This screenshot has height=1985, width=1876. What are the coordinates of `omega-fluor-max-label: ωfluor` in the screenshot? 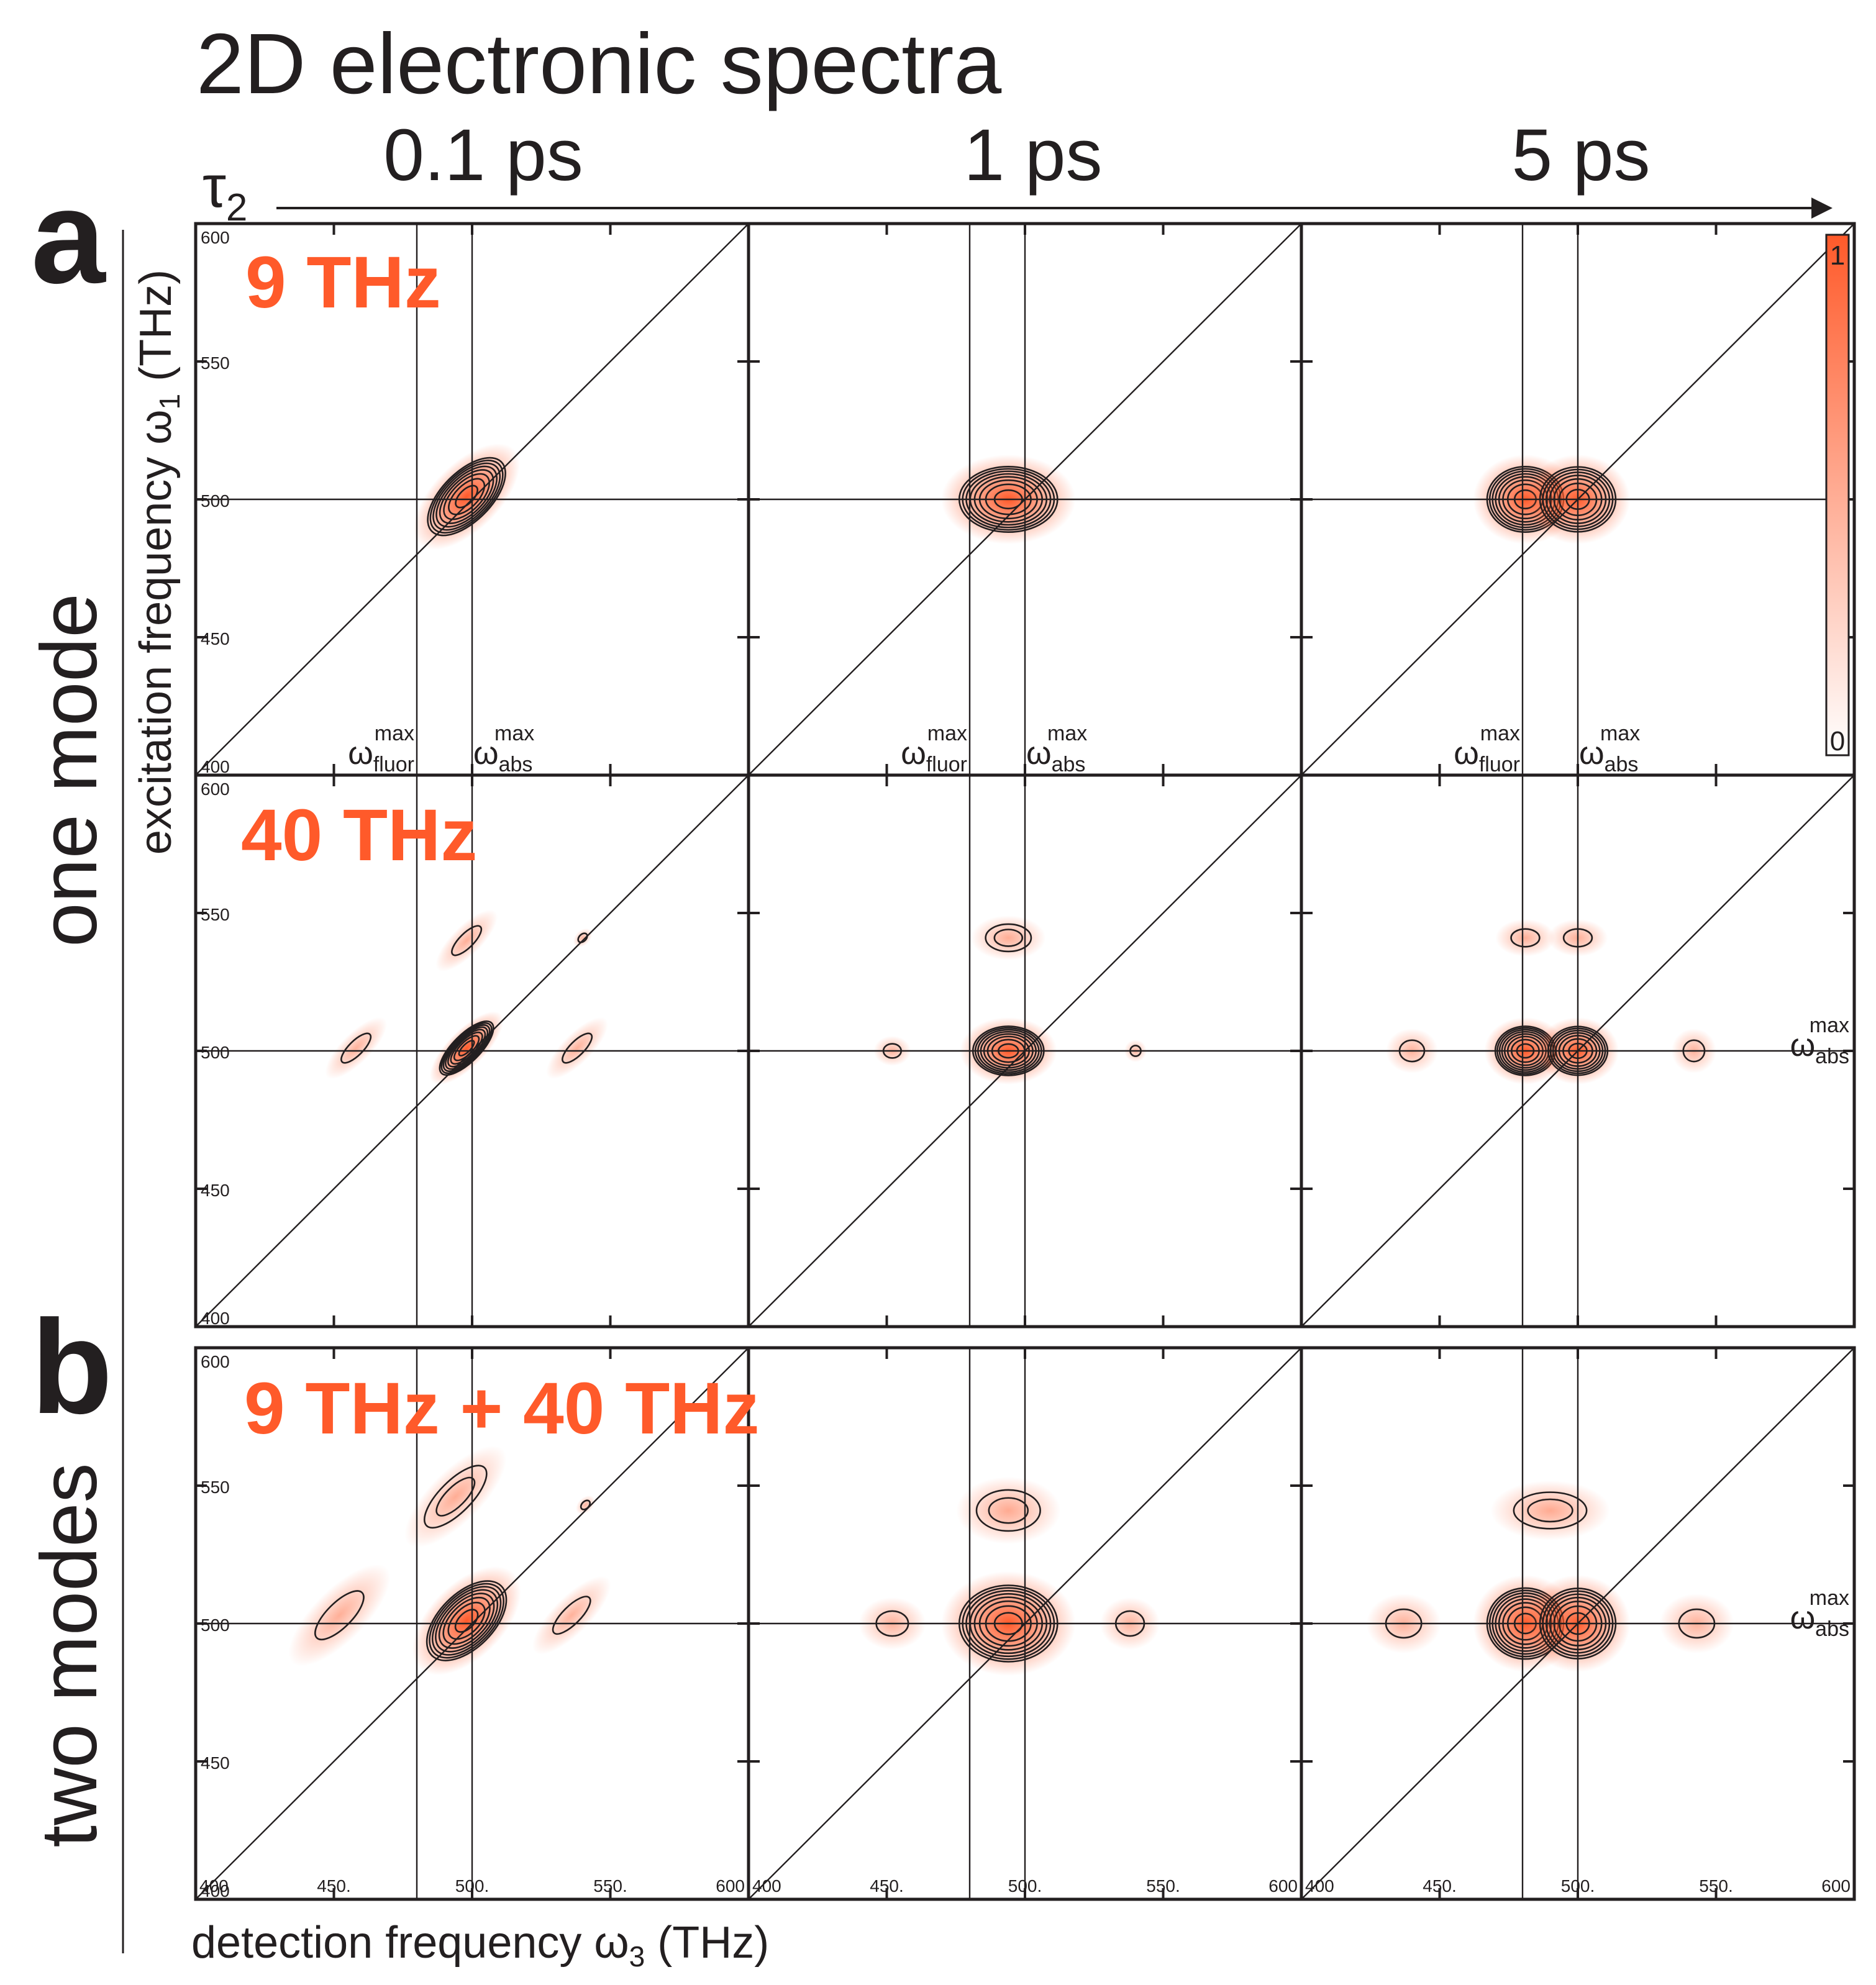 It's located at (1487, 755).